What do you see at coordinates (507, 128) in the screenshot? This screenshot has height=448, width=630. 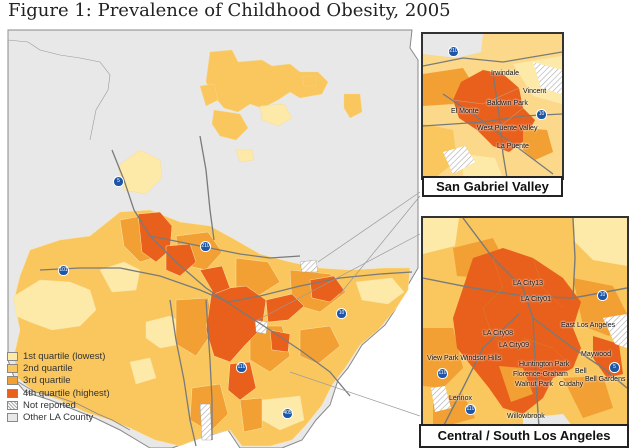 I see `place-label: West Puente Valley` at bounding box center [507, 128].